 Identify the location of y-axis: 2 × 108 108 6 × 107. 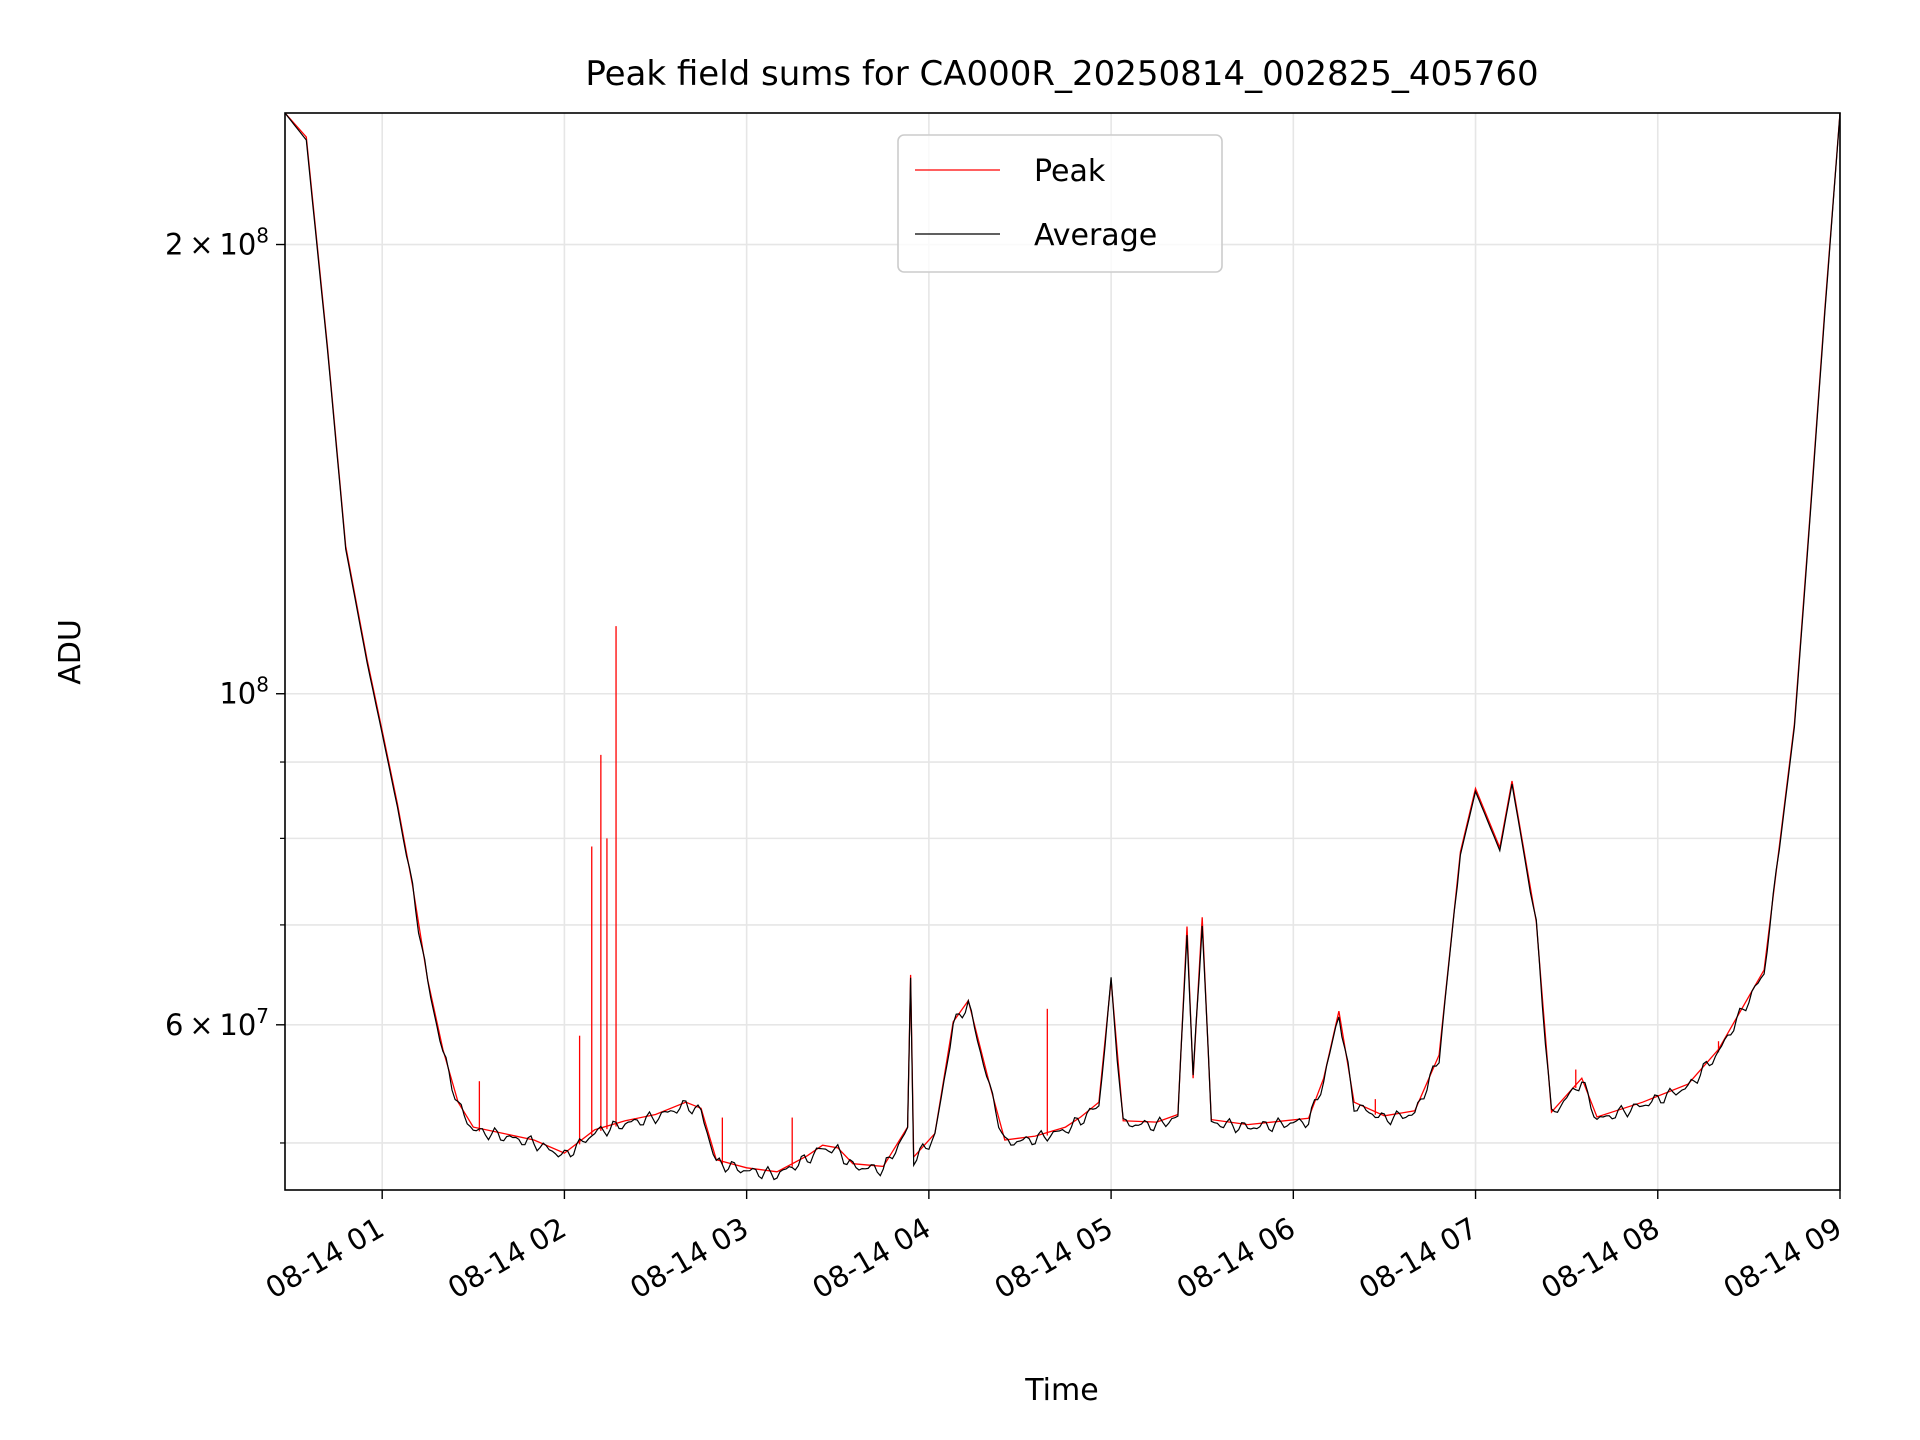
(225, 684).